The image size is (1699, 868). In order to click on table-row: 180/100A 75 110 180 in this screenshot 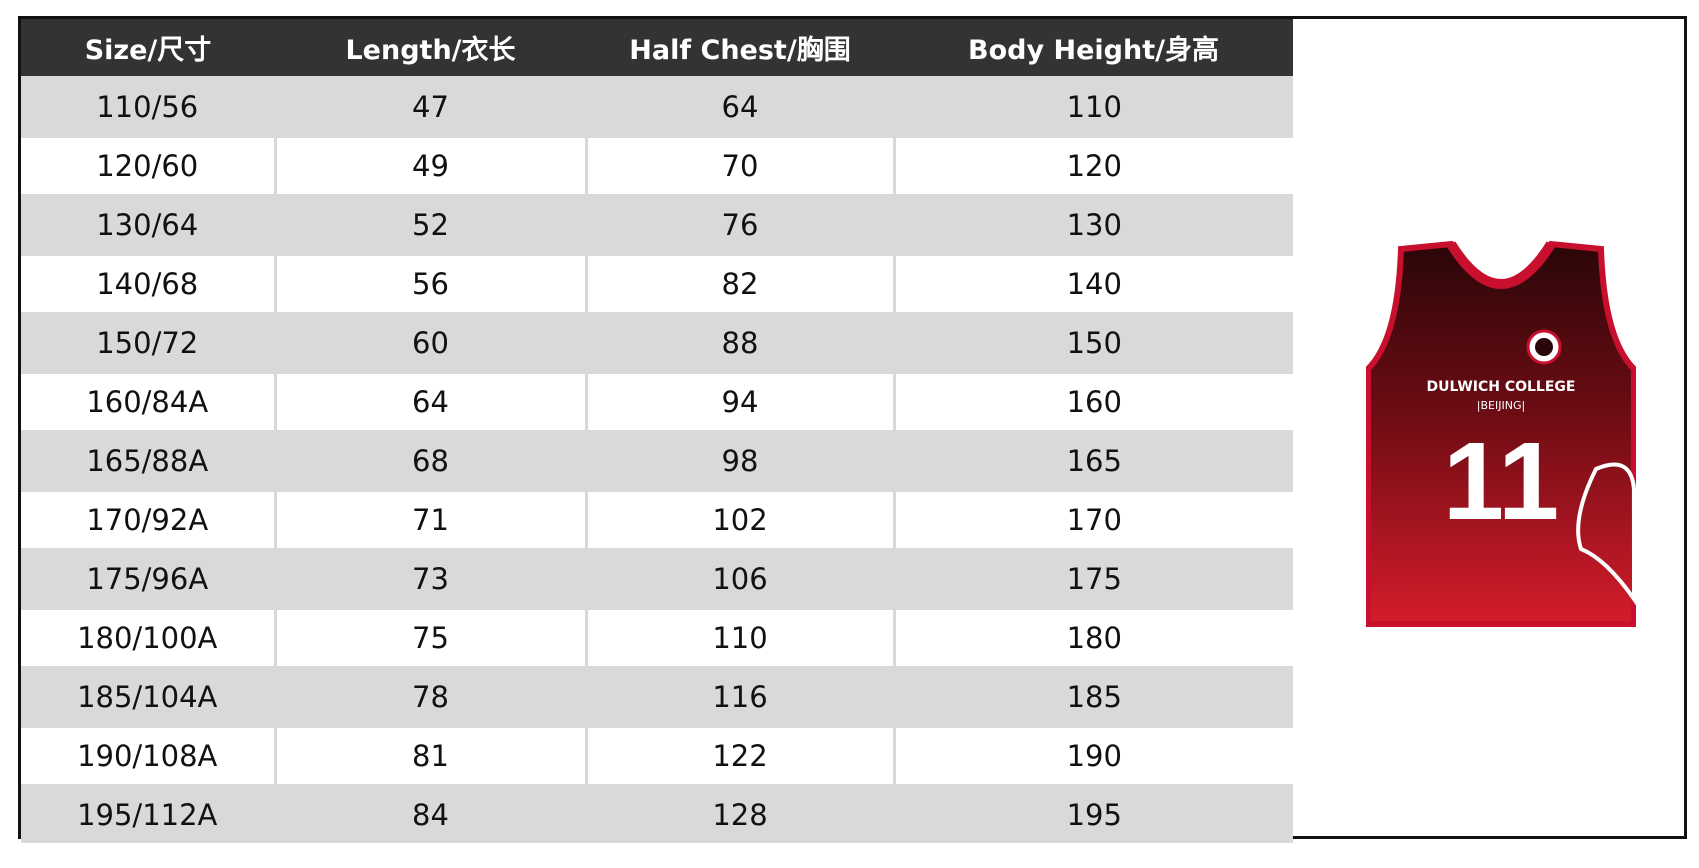, I will do `click(657, 637)`.